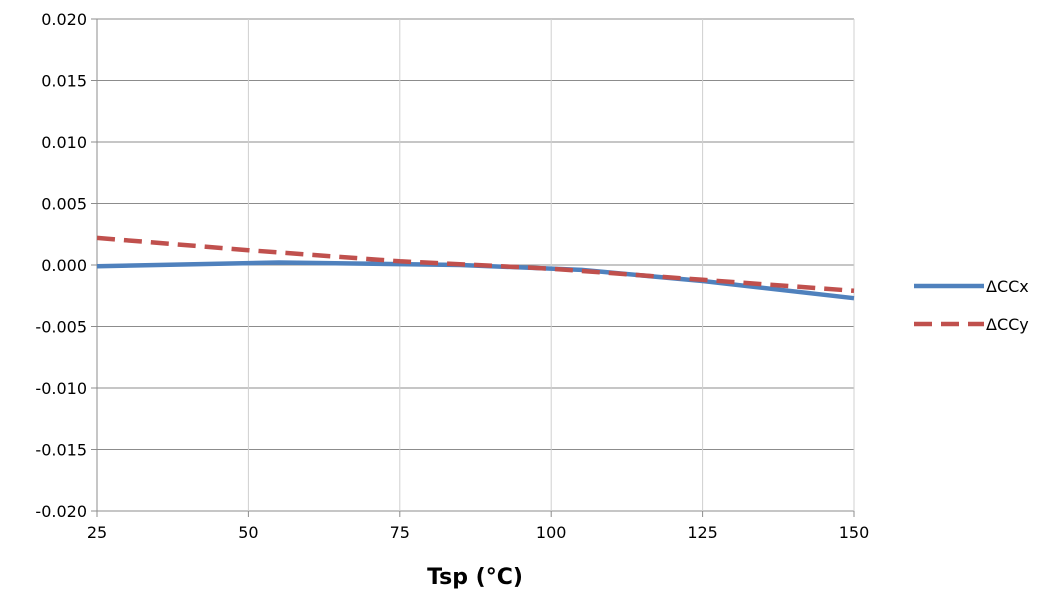 This screenshot has width=1046, height=597. What do you see at coordinates (400, 532) in the screenshot?
I see `x-tick-label: 75` at bounding box center [400, 532].